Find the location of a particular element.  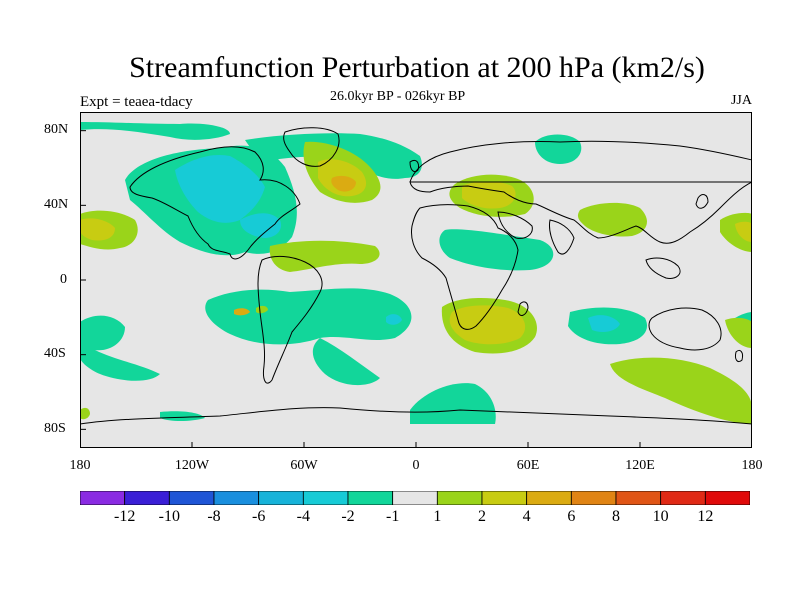

lon-label-180w: 180 is located at coordinates (80, 465).